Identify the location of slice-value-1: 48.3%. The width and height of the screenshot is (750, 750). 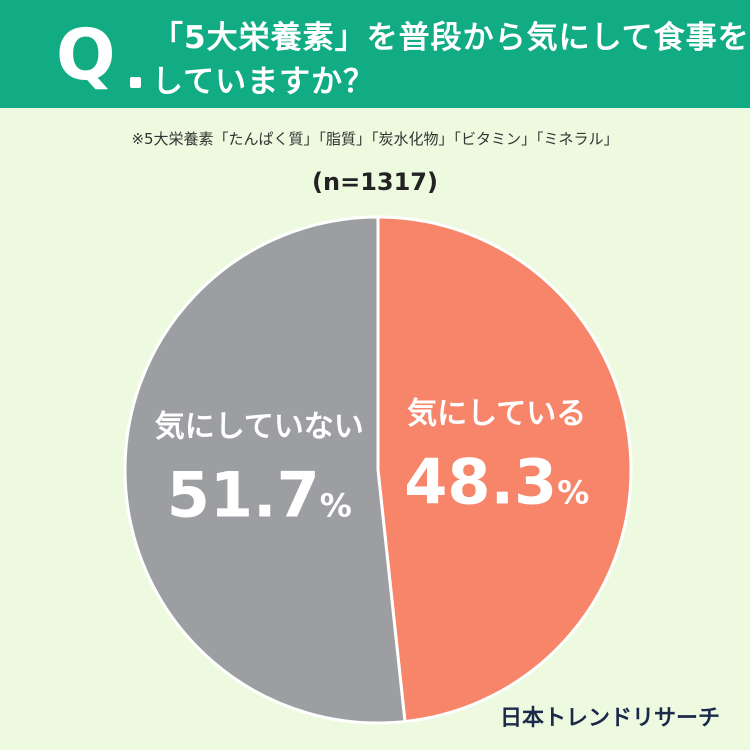
(496, 482).